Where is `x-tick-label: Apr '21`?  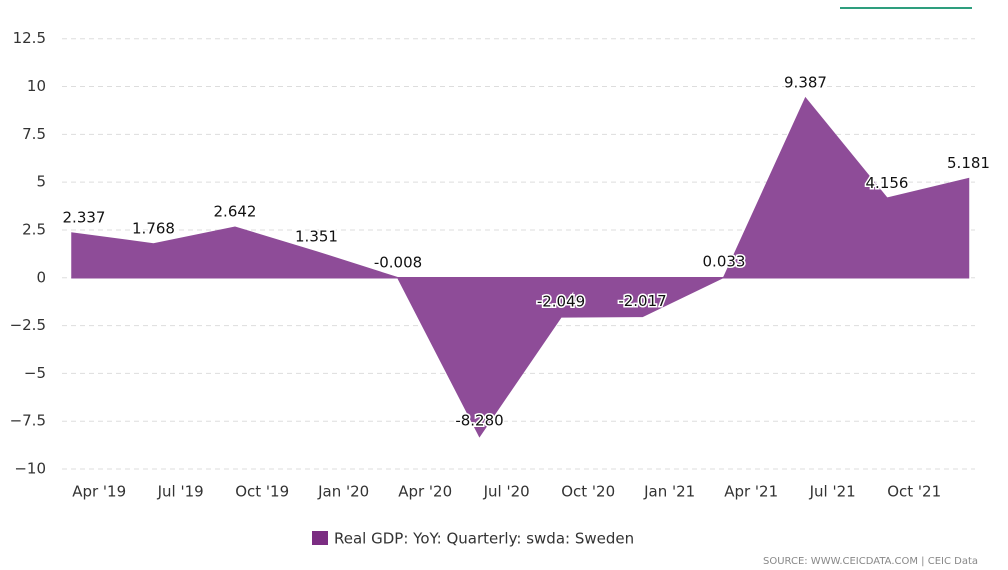
x-tick-label: Apr '21 is located at coordinates (751, 492).